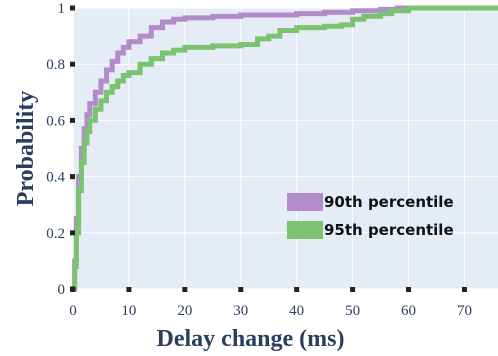  Describe the element at coordinates (55, 65) in the screenshot. I see `y-tick-label: 0.8` at that location.